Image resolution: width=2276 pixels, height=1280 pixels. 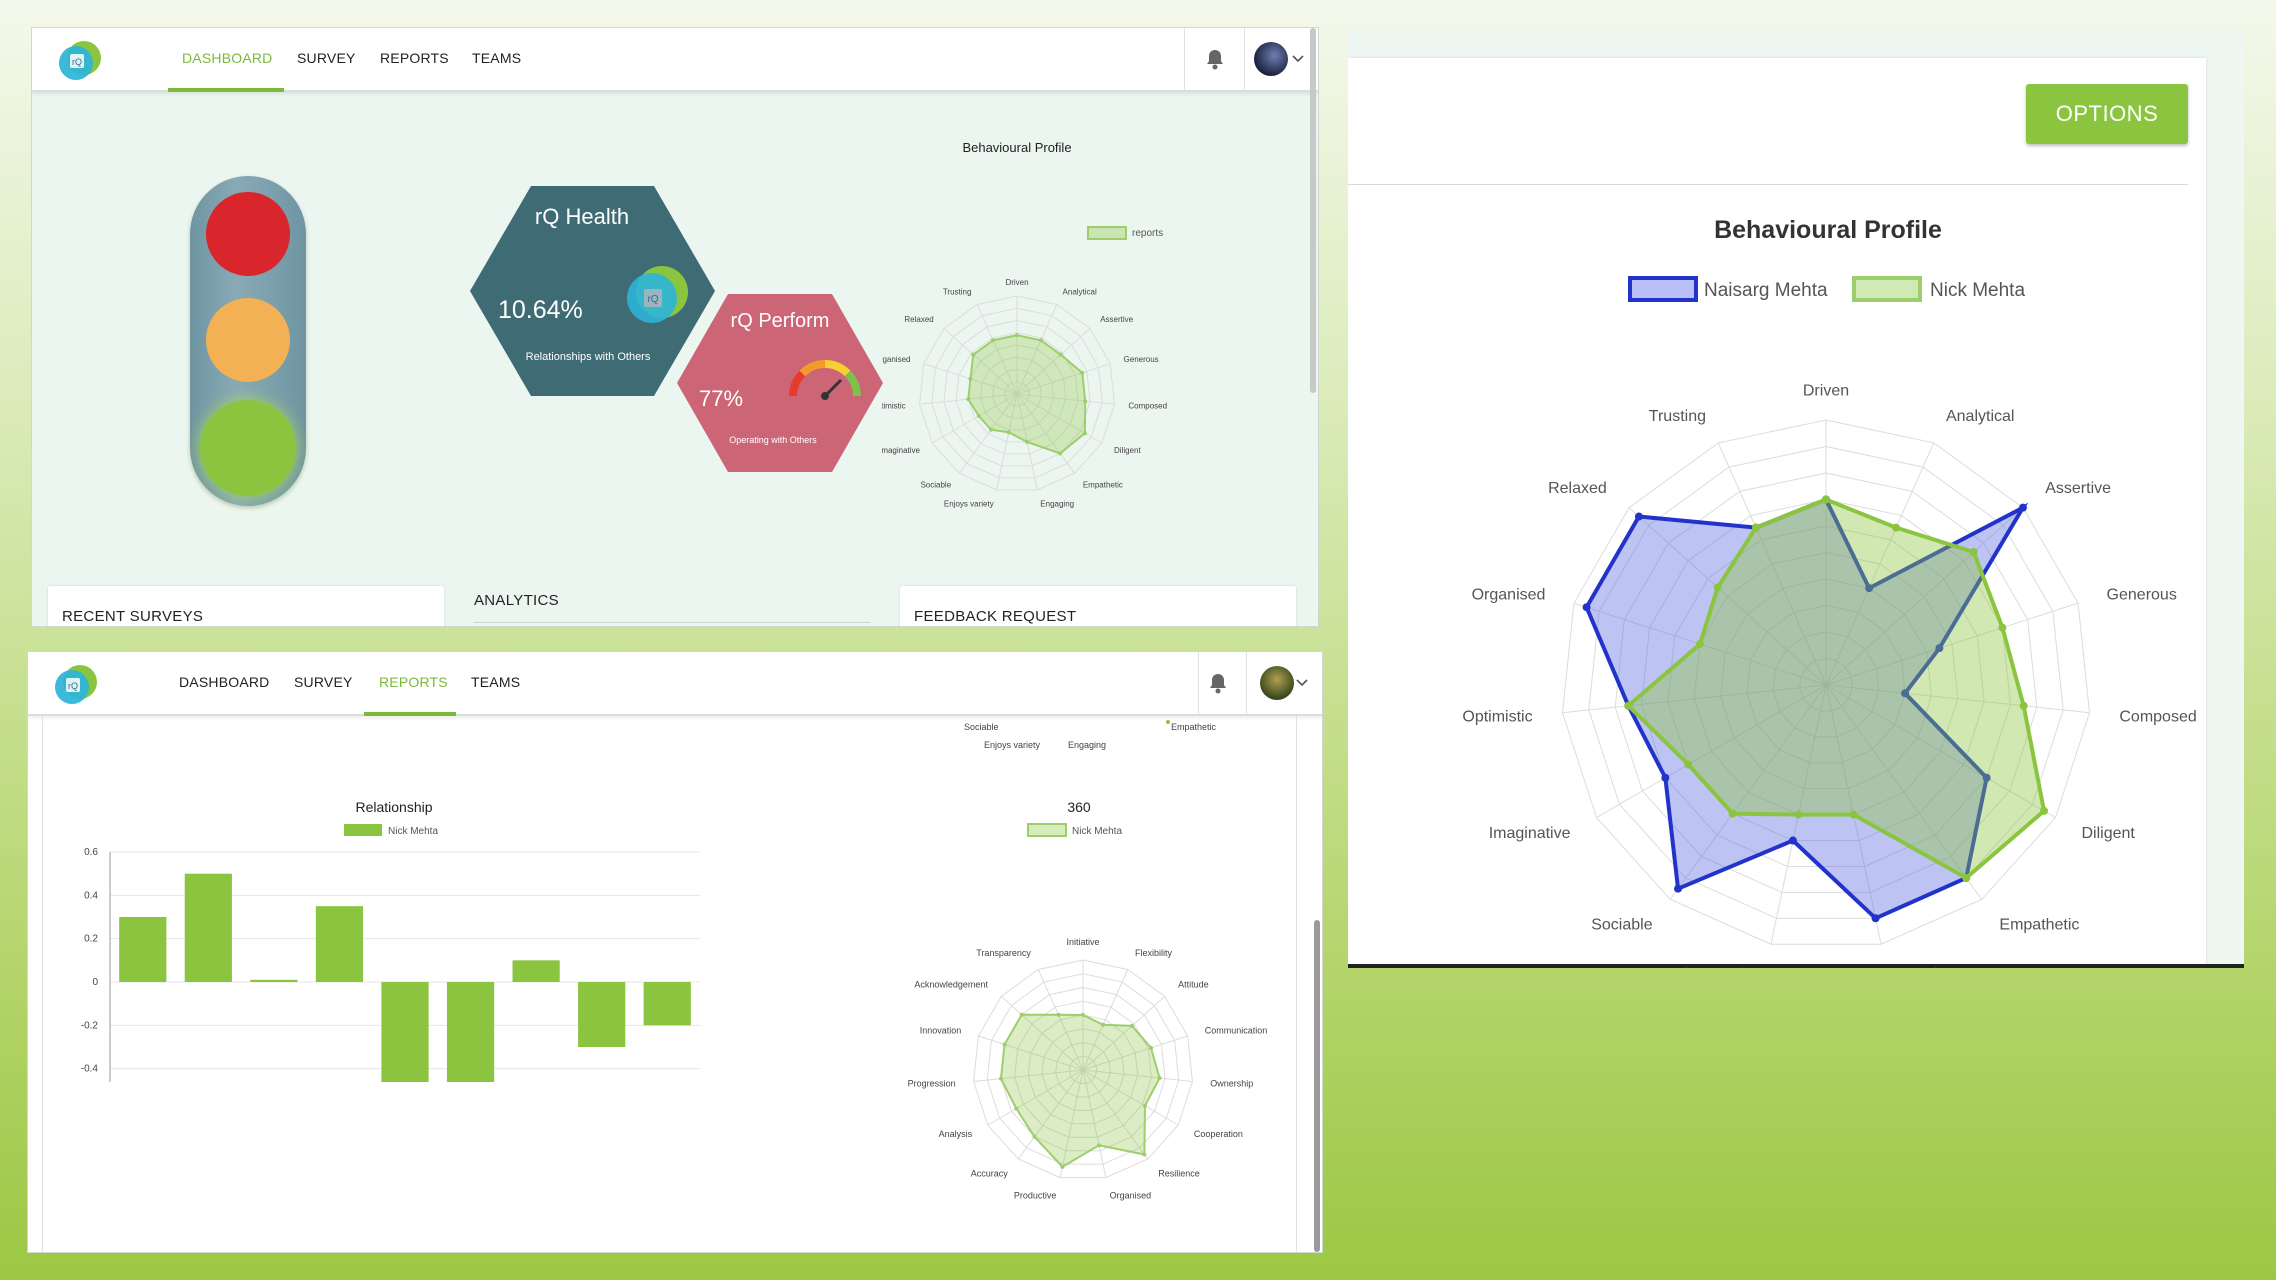 What do you see at coordinates (248, 234) in the screenshot?
I see `red-light` at bounding box center [248, 234].